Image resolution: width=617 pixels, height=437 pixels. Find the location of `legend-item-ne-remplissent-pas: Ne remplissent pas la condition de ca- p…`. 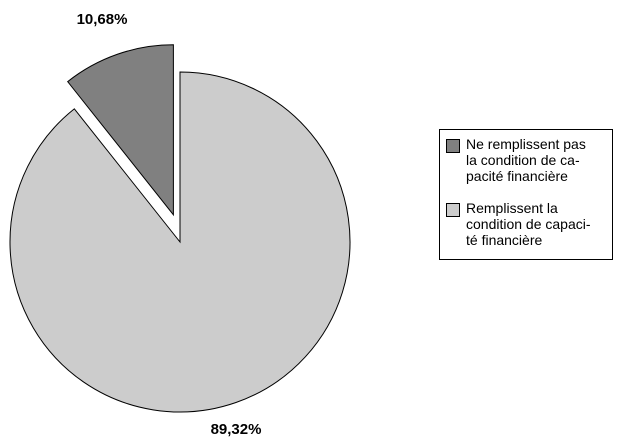

legend-item-ne-remplissent-pas: Ne remplissent pas la condition de ca- p… is located at coordinates (525, 160).